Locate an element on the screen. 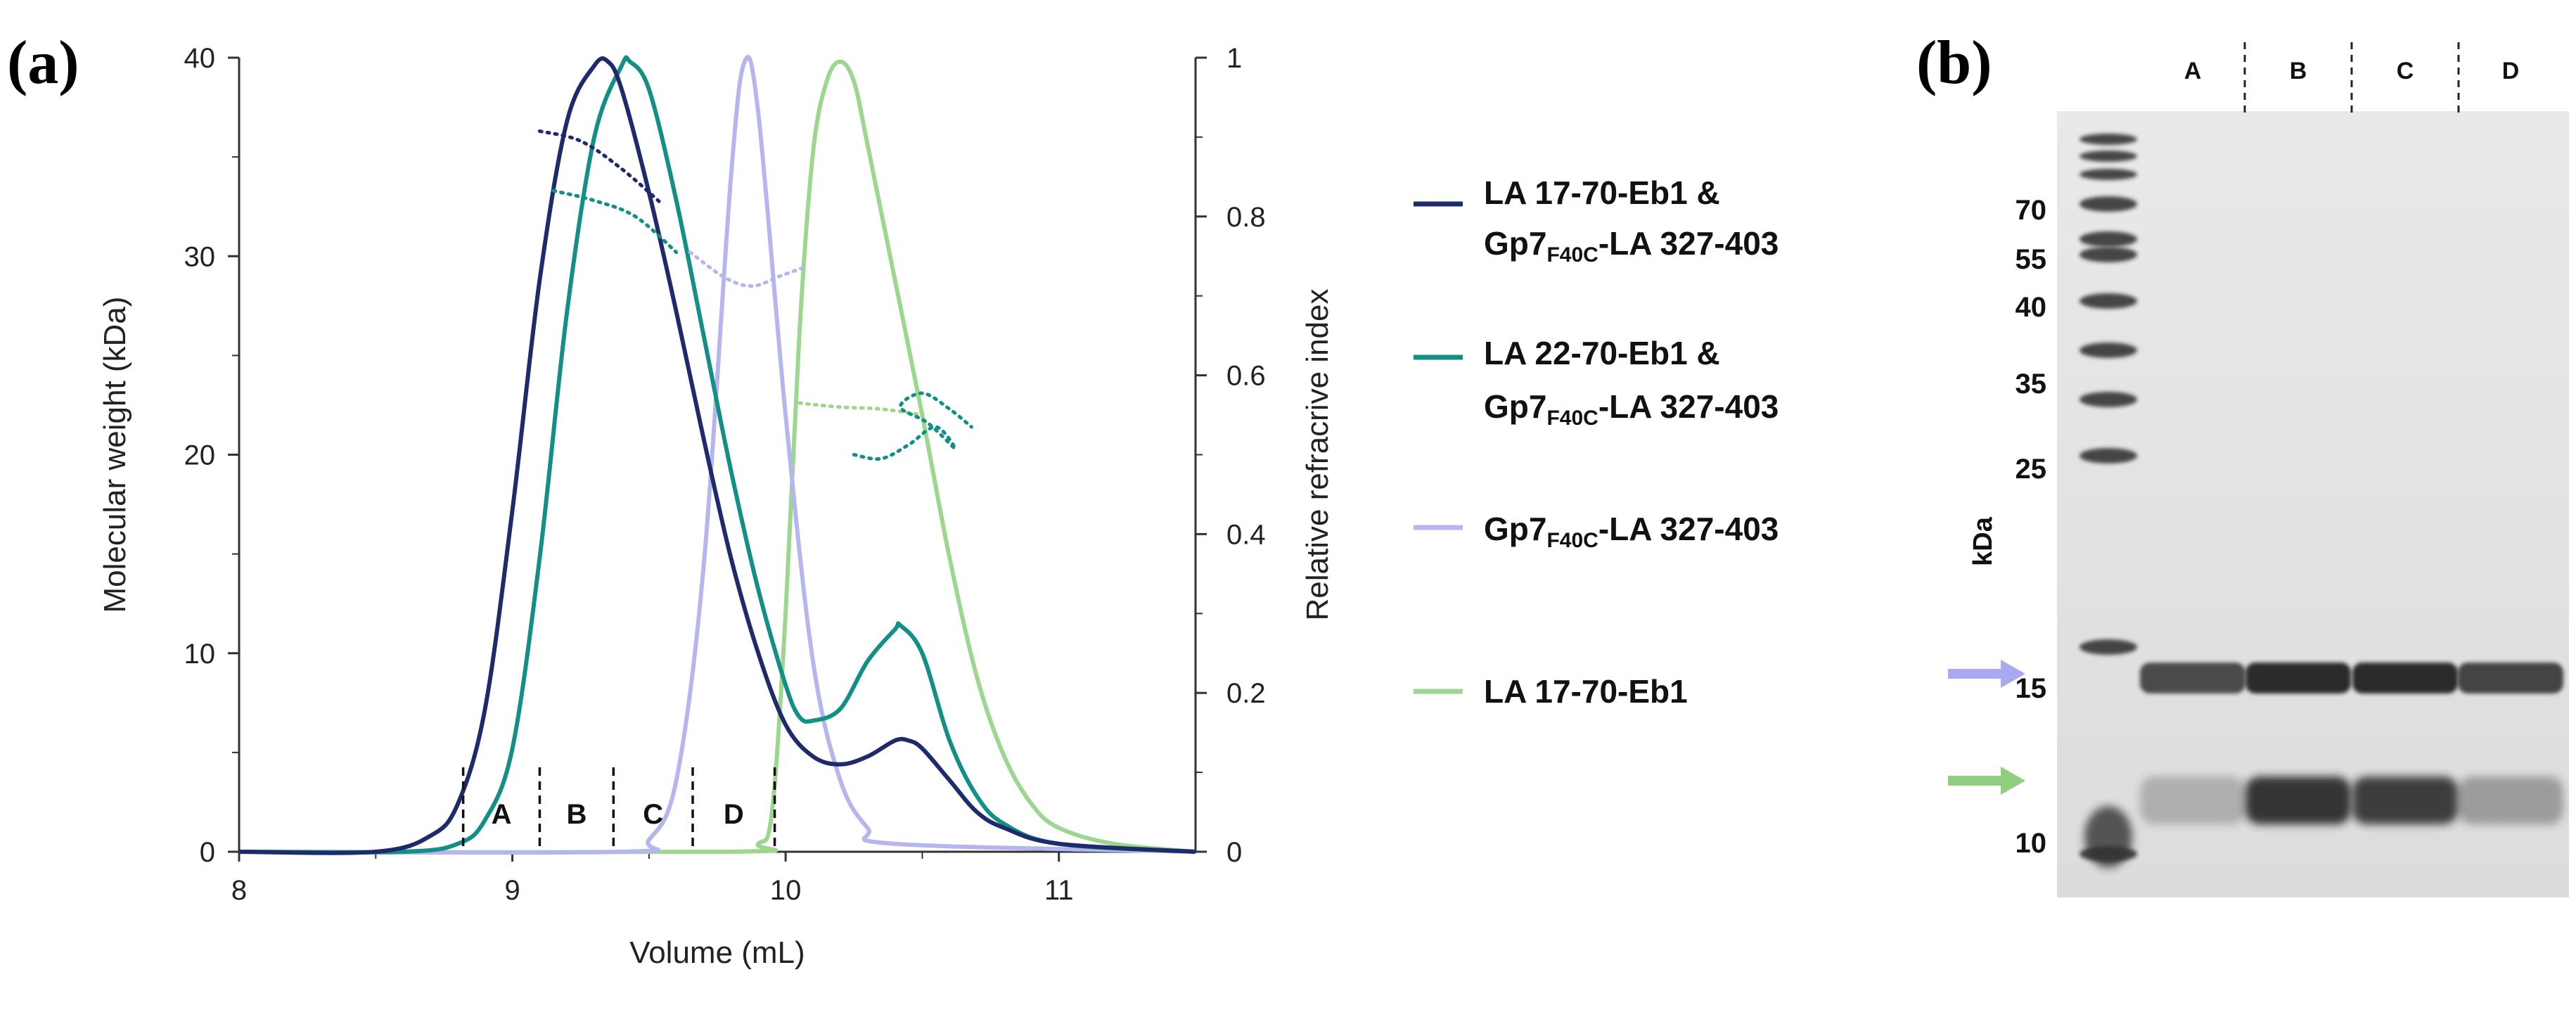 The width and height of the screenshot is (2576, 1010). legend-label-1-line1: LA 22-70-Eb1 & is located at coordinates (1602, 353).